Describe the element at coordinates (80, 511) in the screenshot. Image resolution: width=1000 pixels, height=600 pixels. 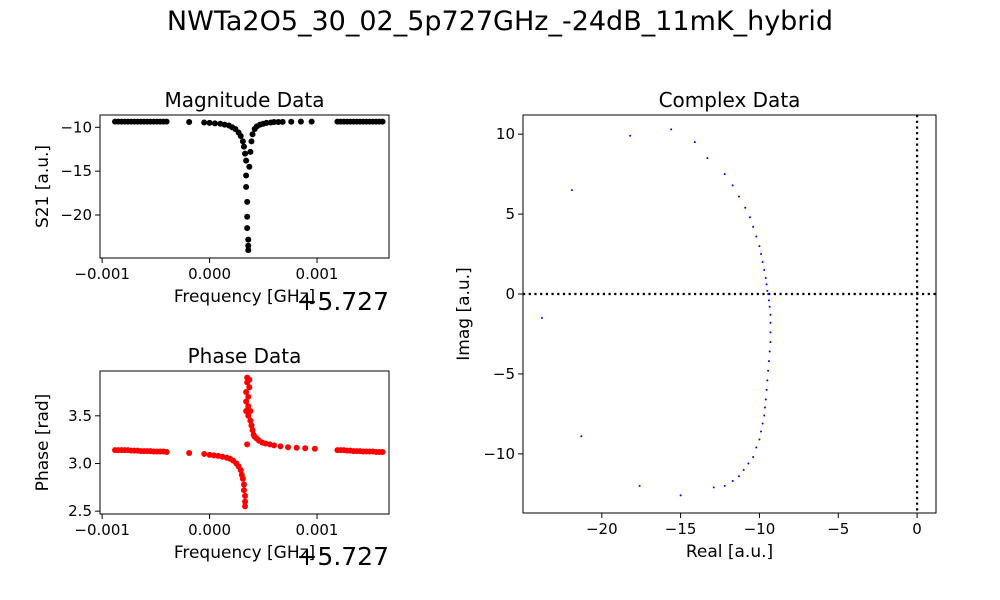
I see `y-tick-label: 2.5` at that location.